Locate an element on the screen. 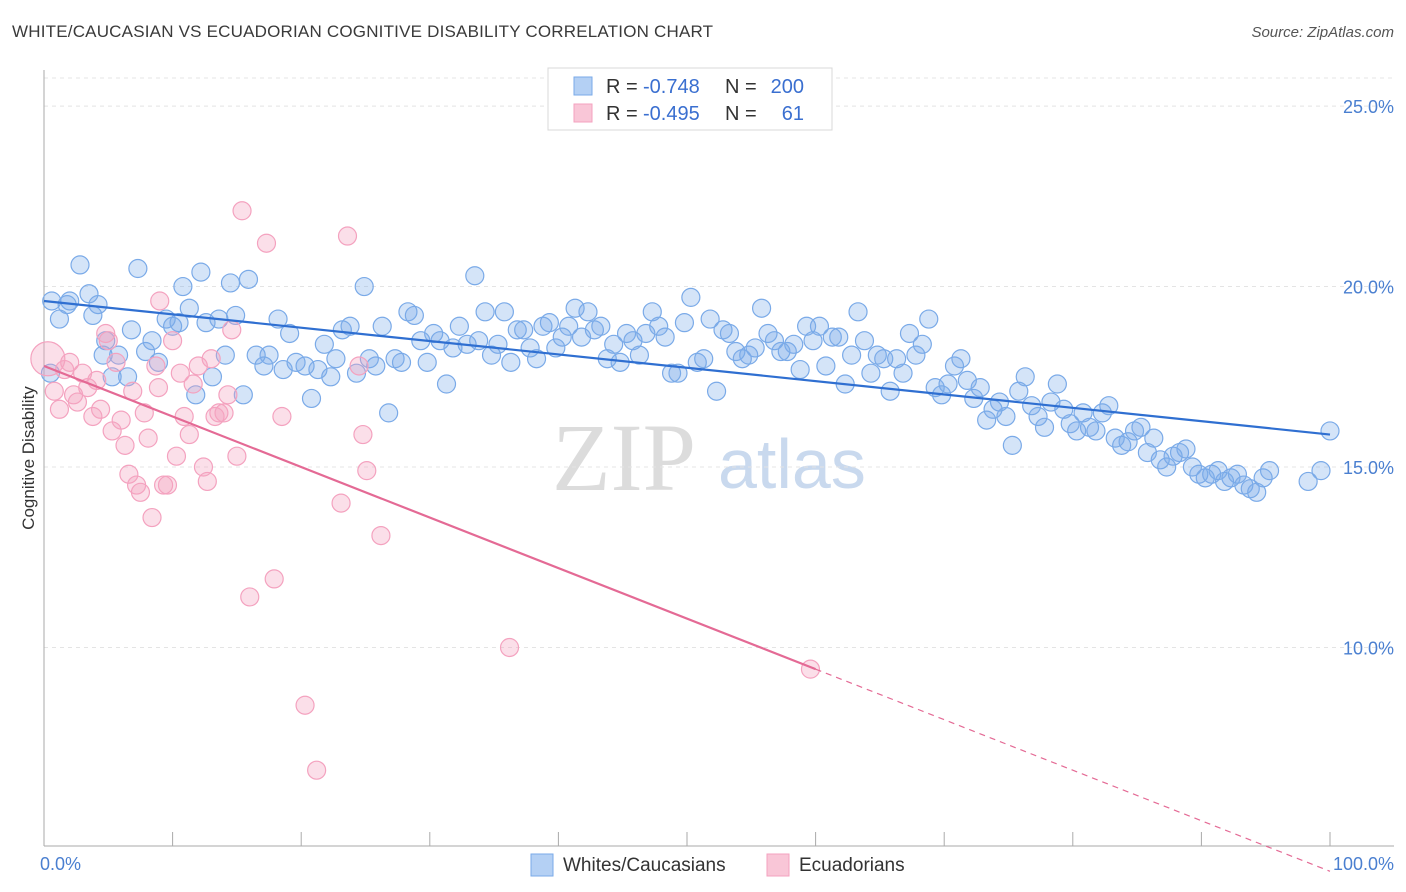 Image resolution: width=1406 pixels, height=892 pixels. whites-trend-line is located at coordinates (687, 367).